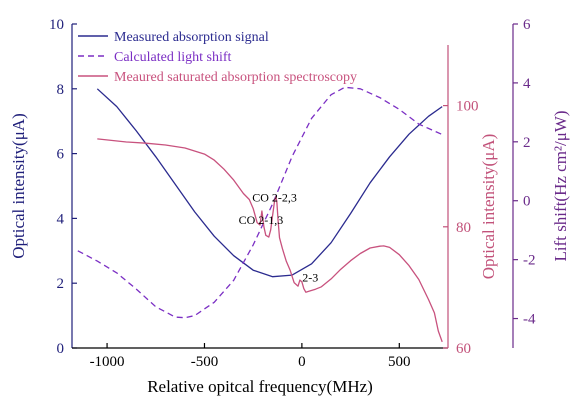 The width and height of the screenshot is (581, 406). What do you see at coordinates (61, 219) in the screenshot?
I see `left-tick-label: 4` at bounding box center [61, 219].